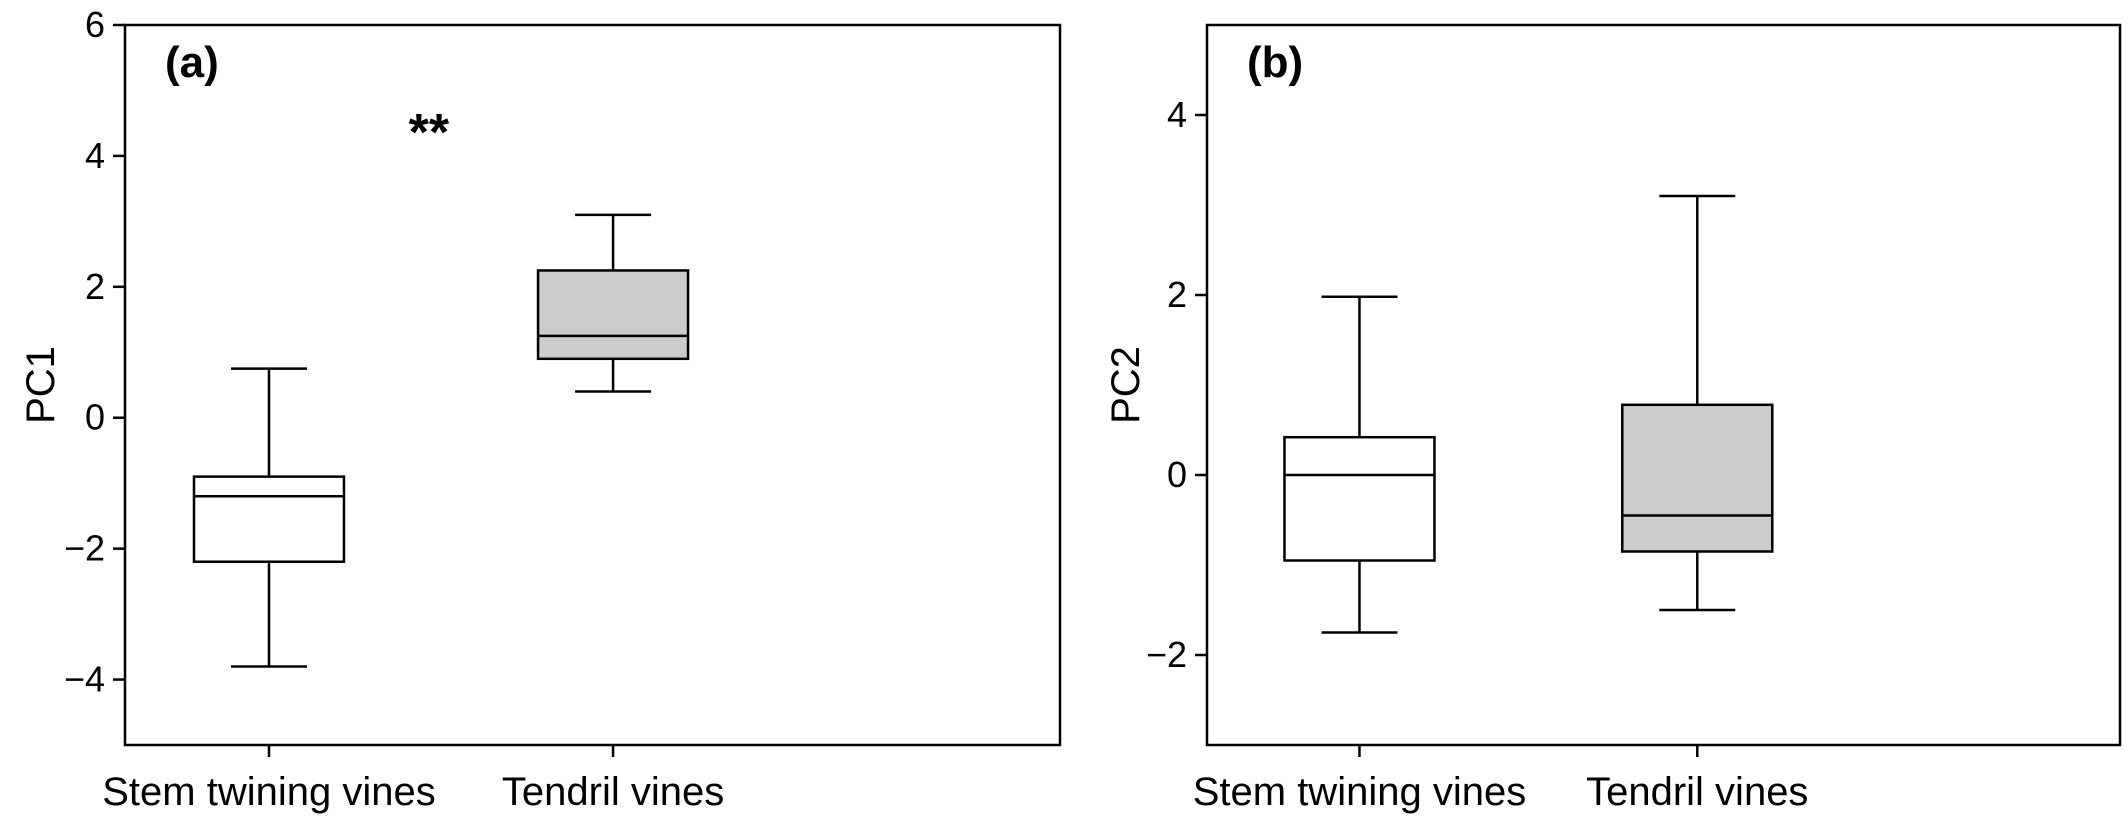  I want to click on panel-b-boxes, so click(1528, 414).